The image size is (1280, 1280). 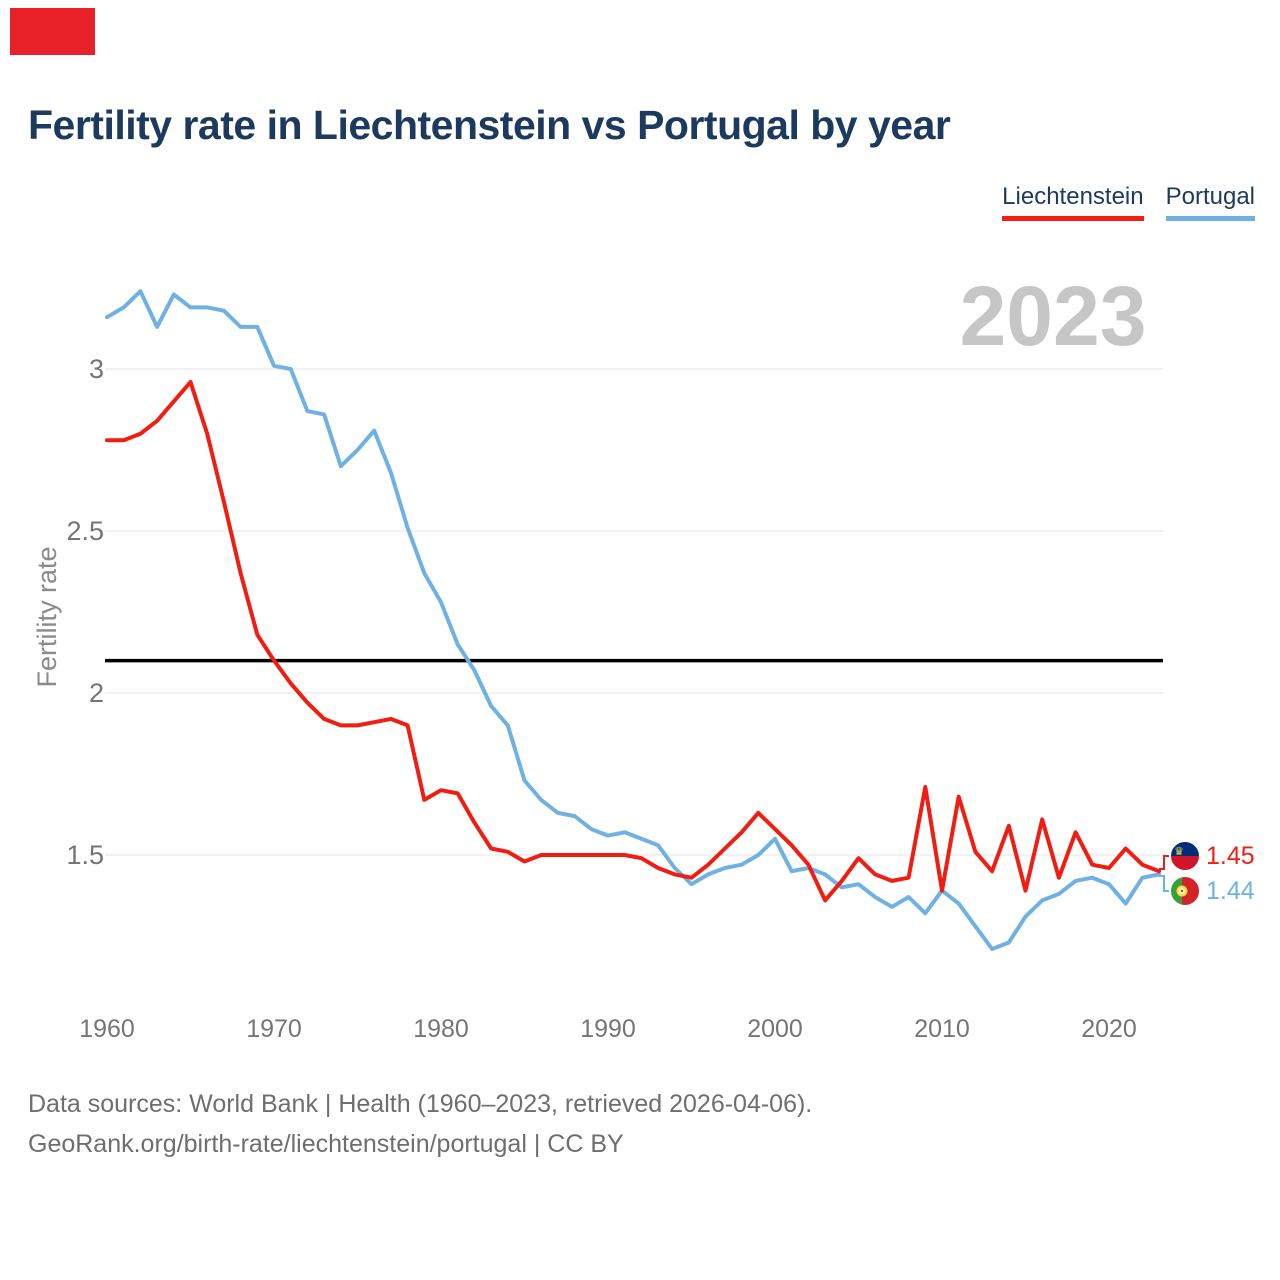 I want to click on portugal-leader-line, so click(x=1164, y=883).